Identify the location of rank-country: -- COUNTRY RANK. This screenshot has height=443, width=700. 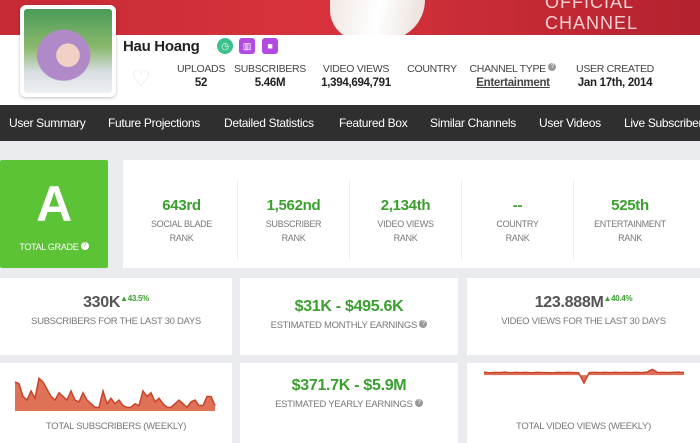
(518, 220).